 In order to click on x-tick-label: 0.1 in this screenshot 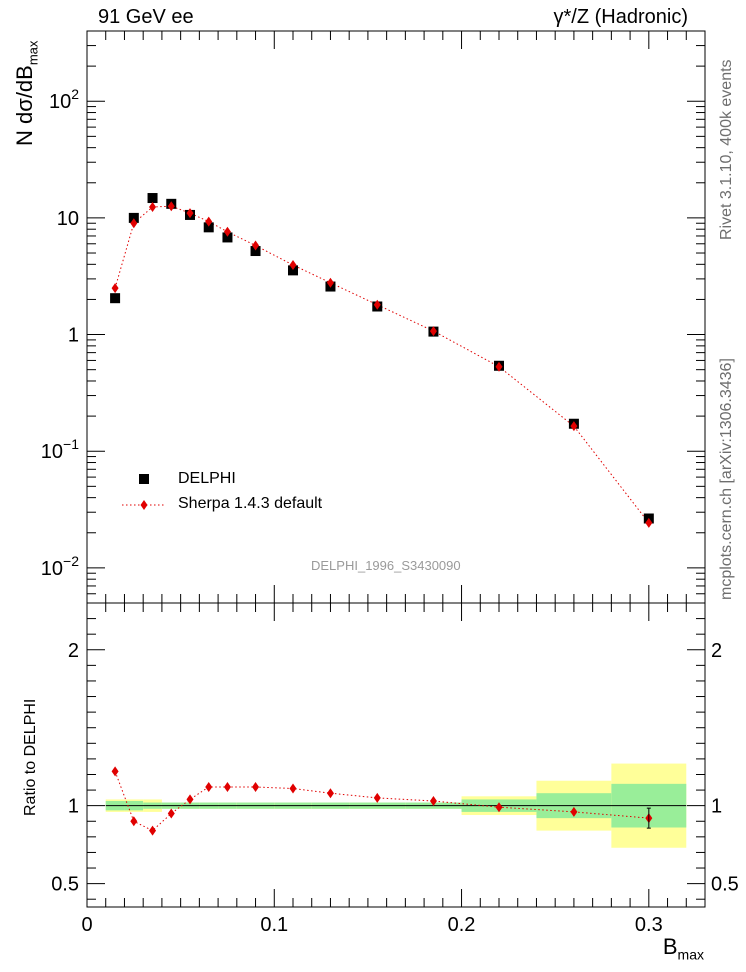, I will do `click(274, 925)`.